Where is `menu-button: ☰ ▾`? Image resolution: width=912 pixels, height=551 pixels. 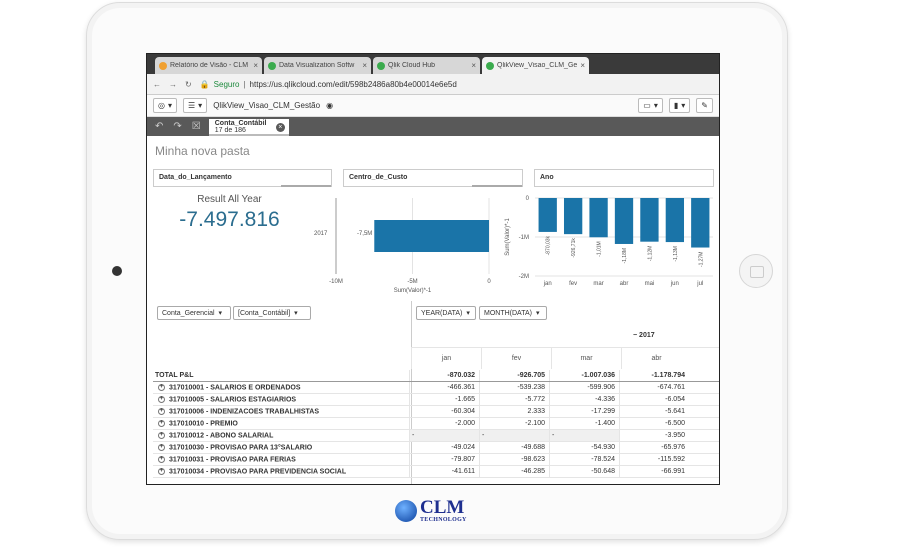 menu-button: ☰ ▾ is located at coordinates (195, 105).